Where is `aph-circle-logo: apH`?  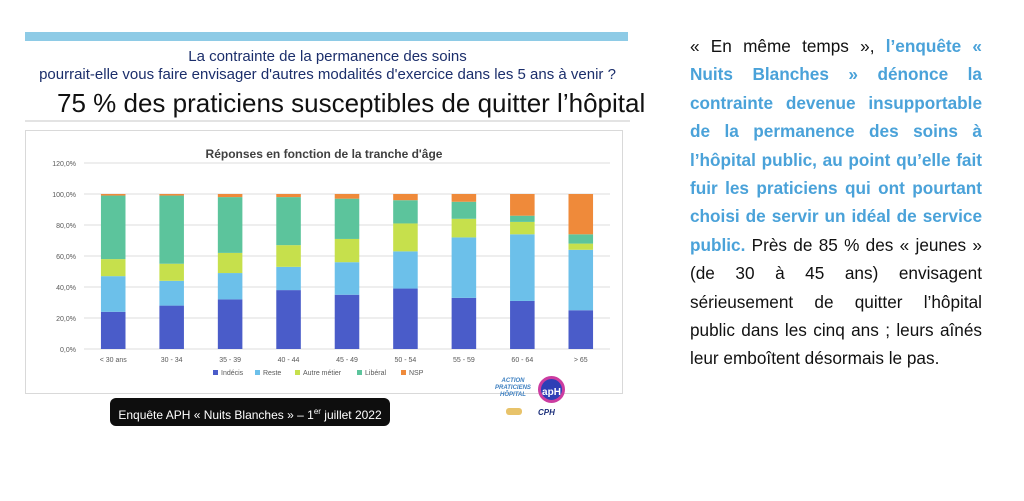
aph-circle-logo: apH is located at coordinates (551, 389).